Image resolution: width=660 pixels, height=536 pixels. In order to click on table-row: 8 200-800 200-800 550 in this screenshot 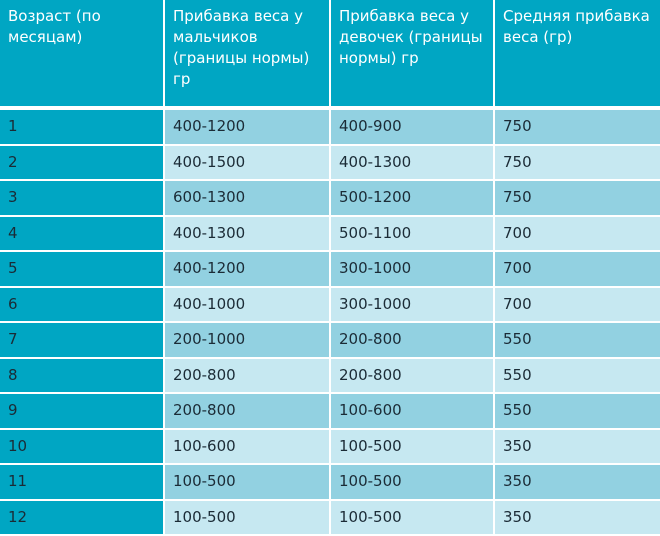, I will do `click(330, 375)`.